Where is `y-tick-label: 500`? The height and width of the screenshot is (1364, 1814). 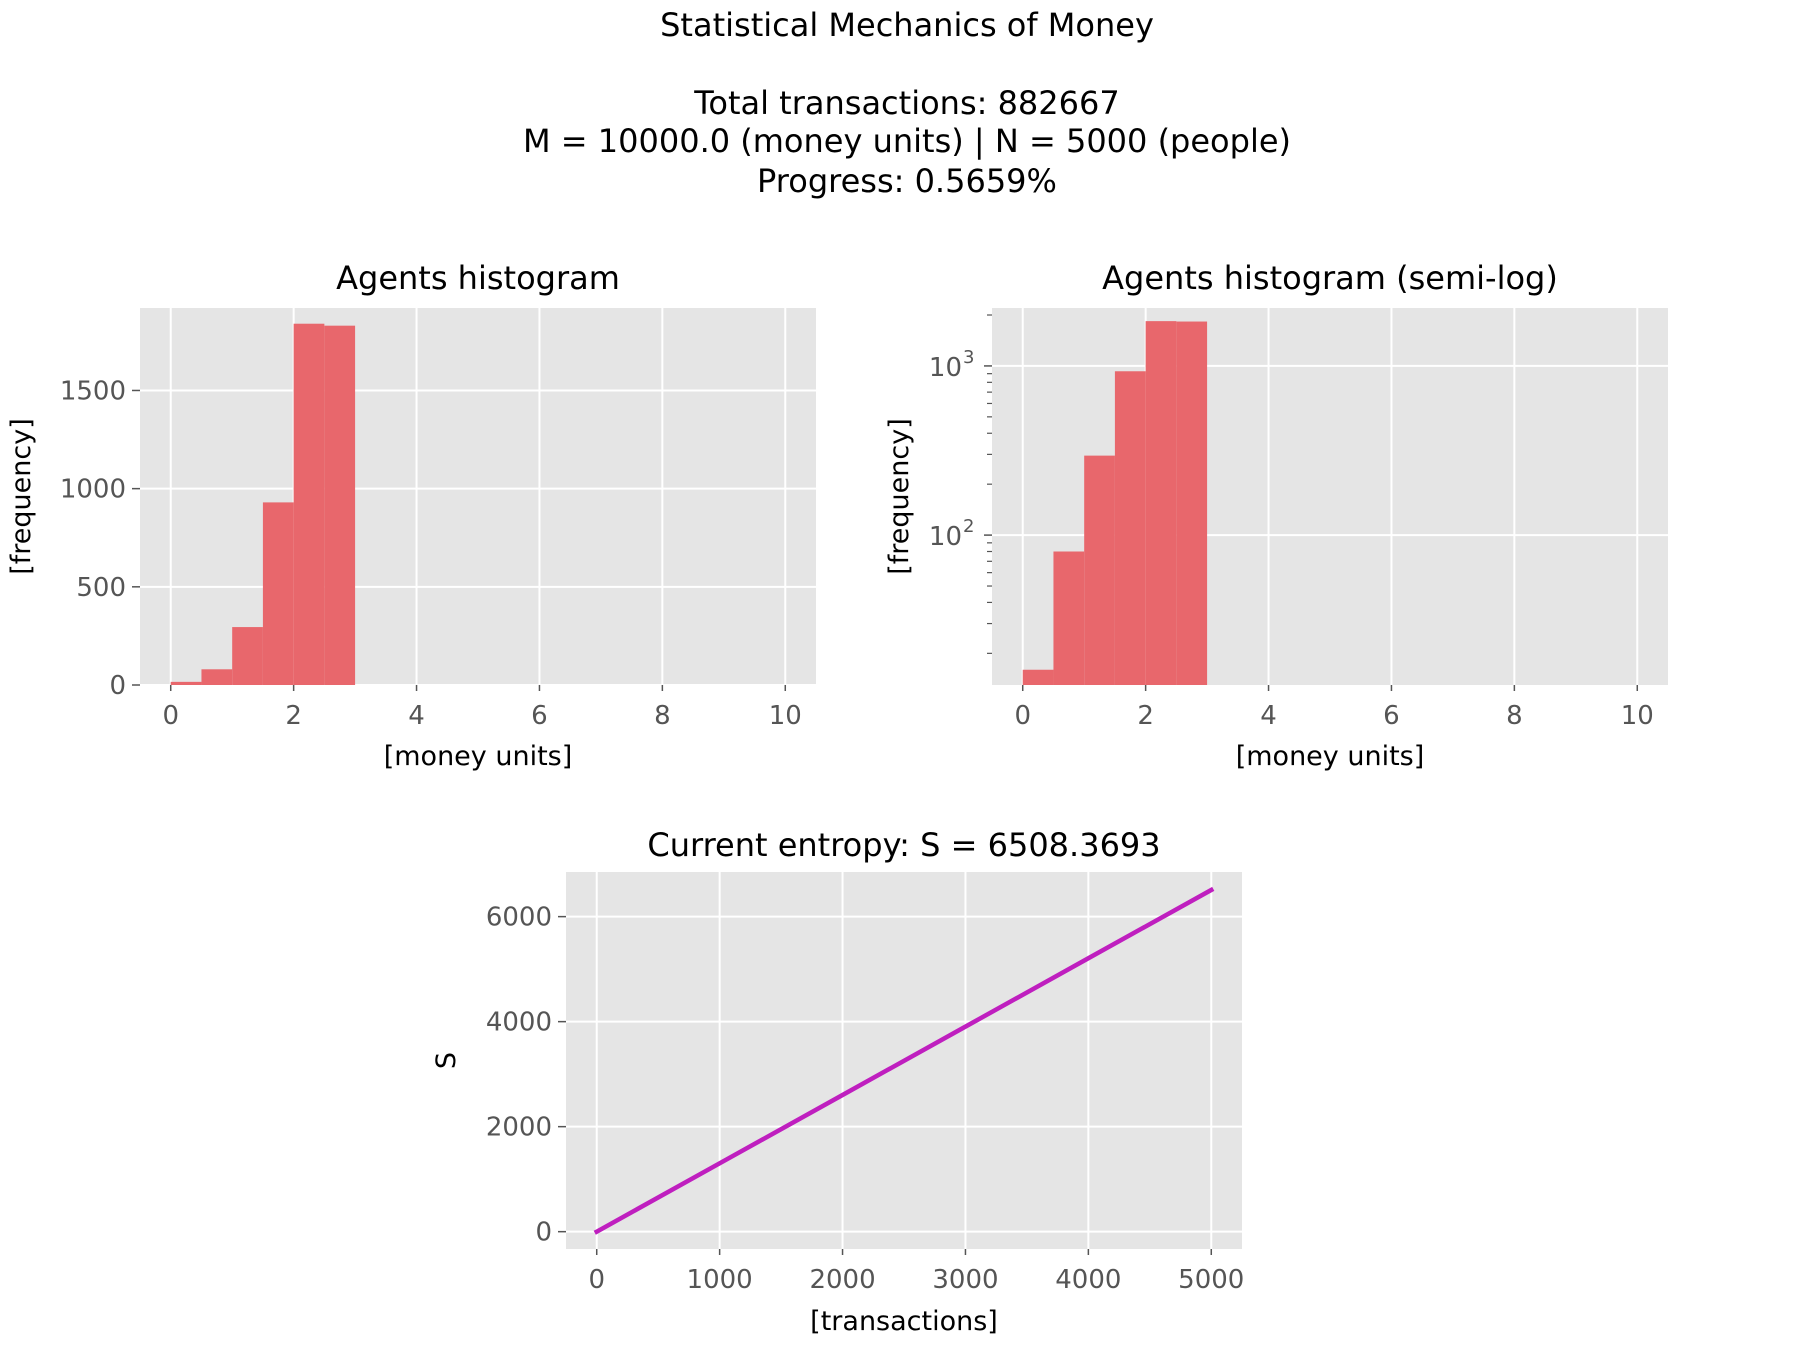
y-tick-label: 500 is located at coordinates (101, 588).